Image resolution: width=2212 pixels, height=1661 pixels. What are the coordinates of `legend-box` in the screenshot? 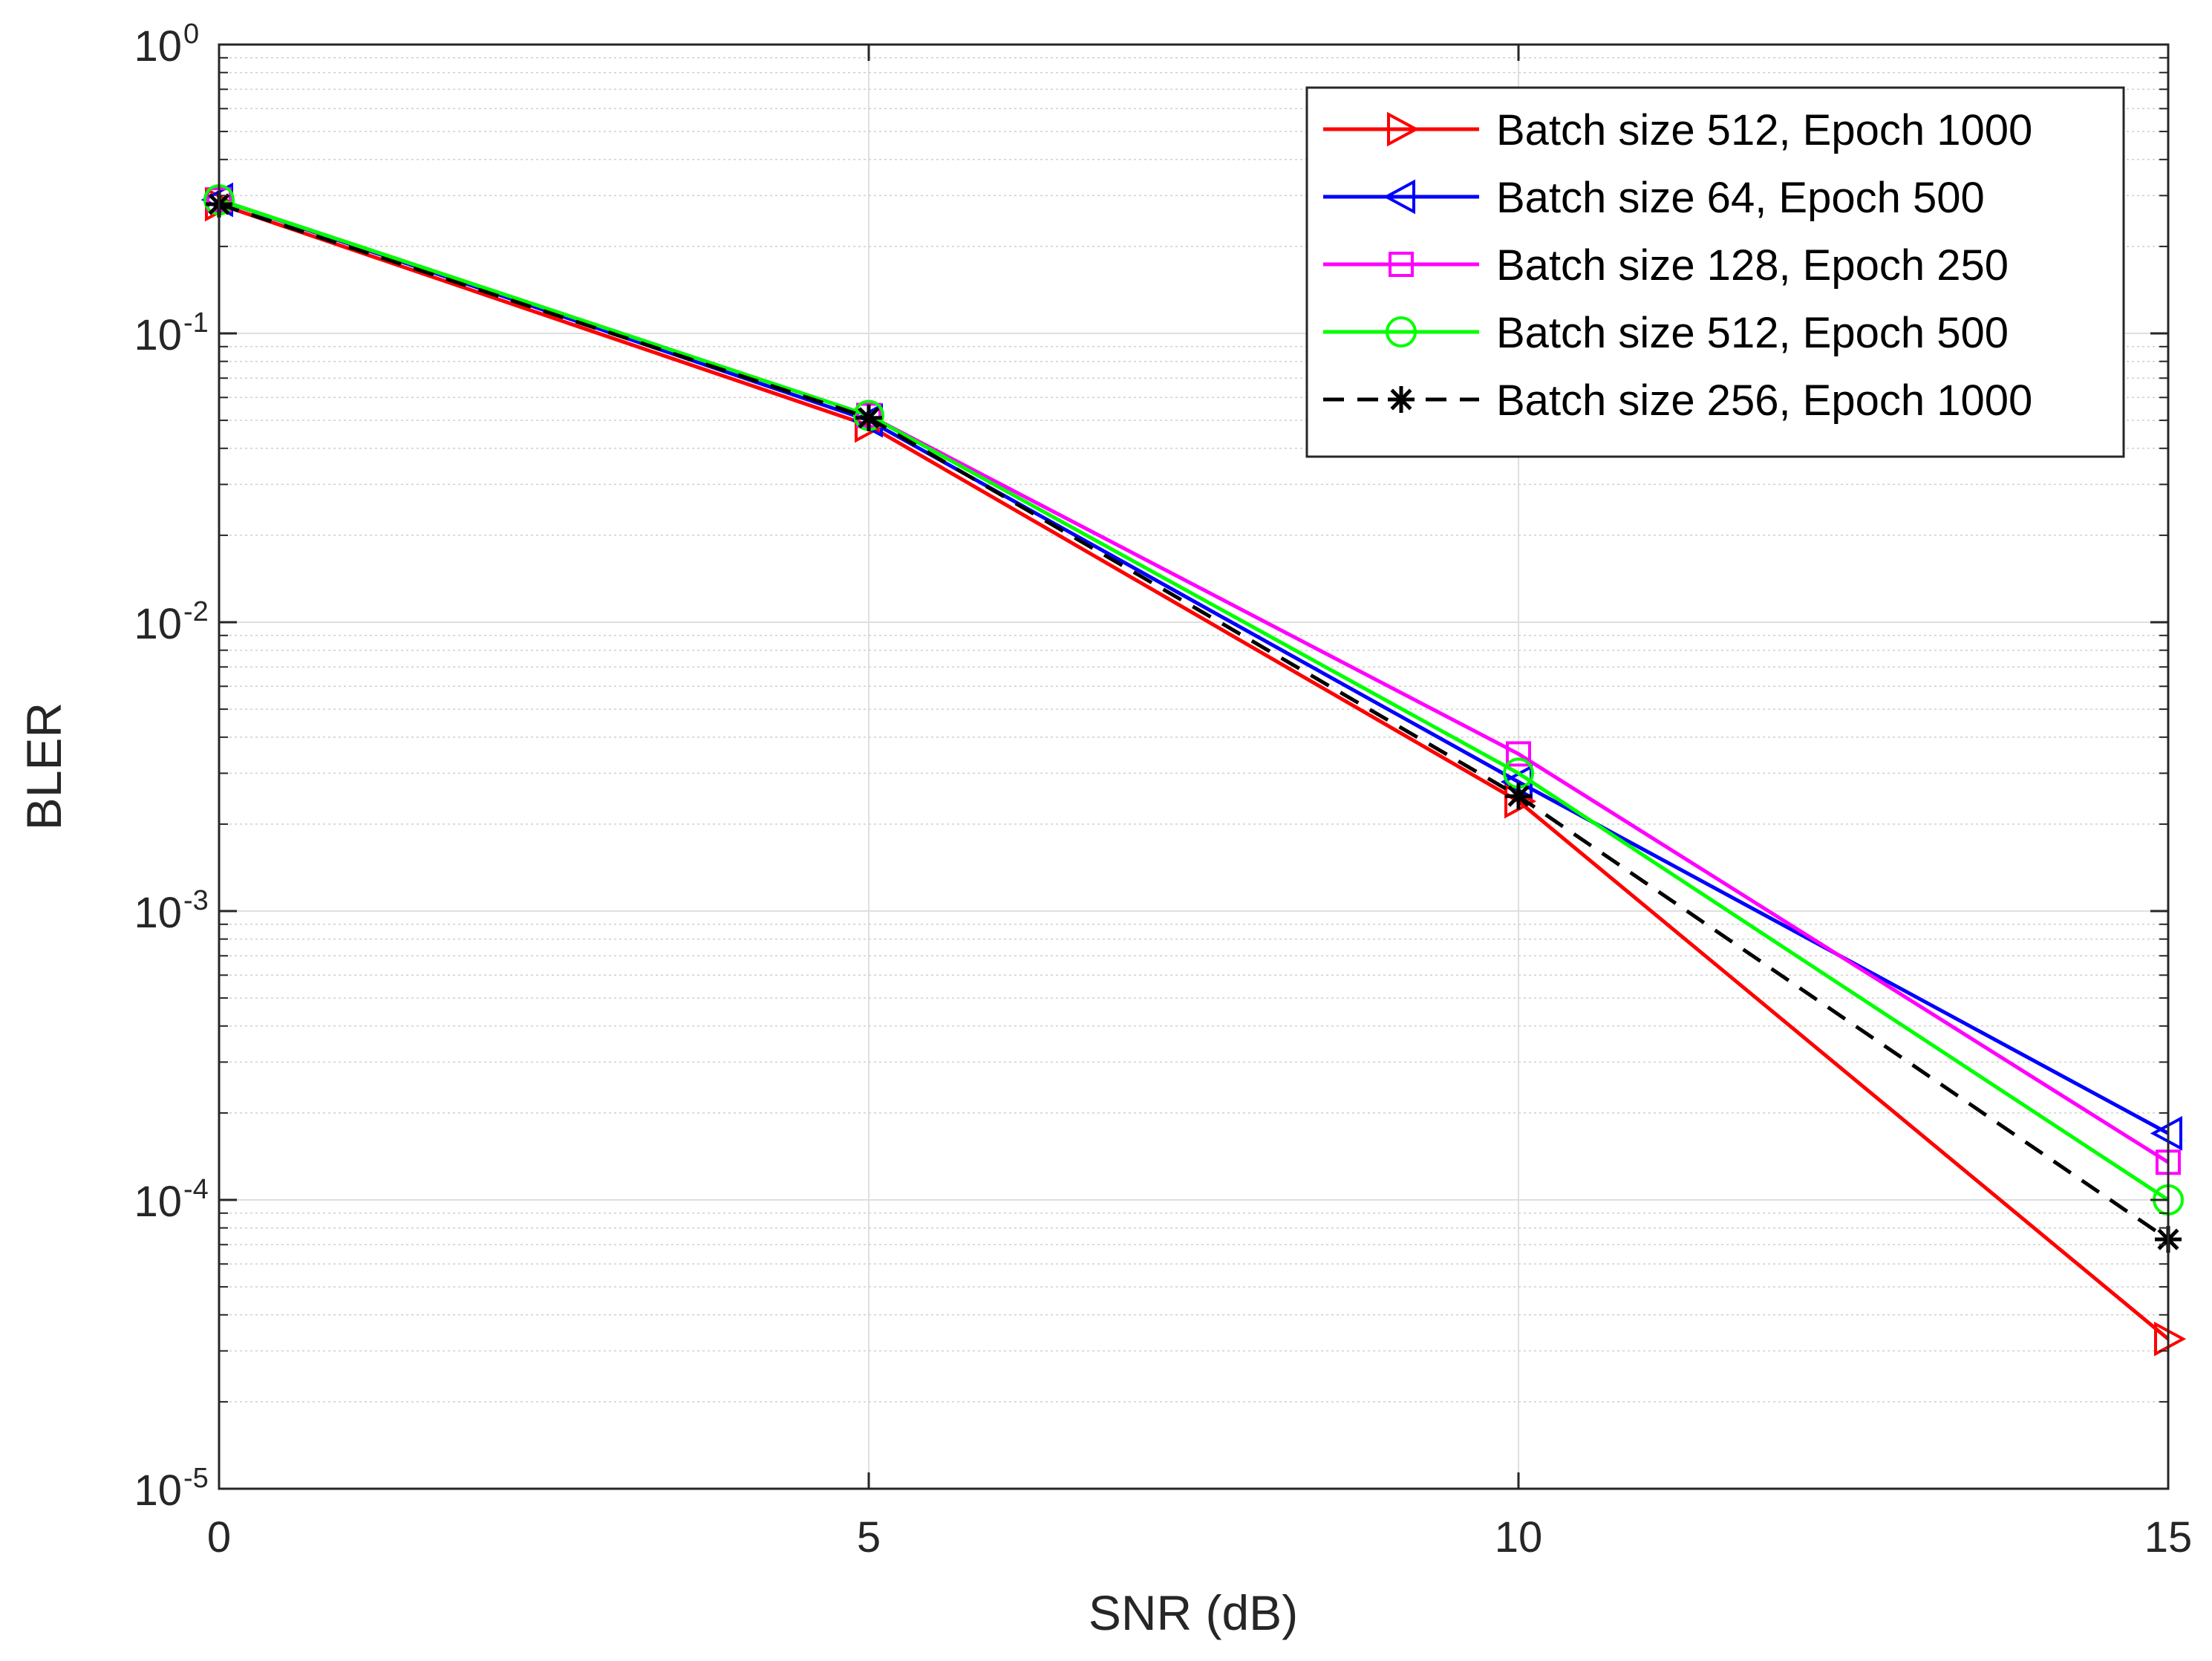 It's located at (1715, 272).